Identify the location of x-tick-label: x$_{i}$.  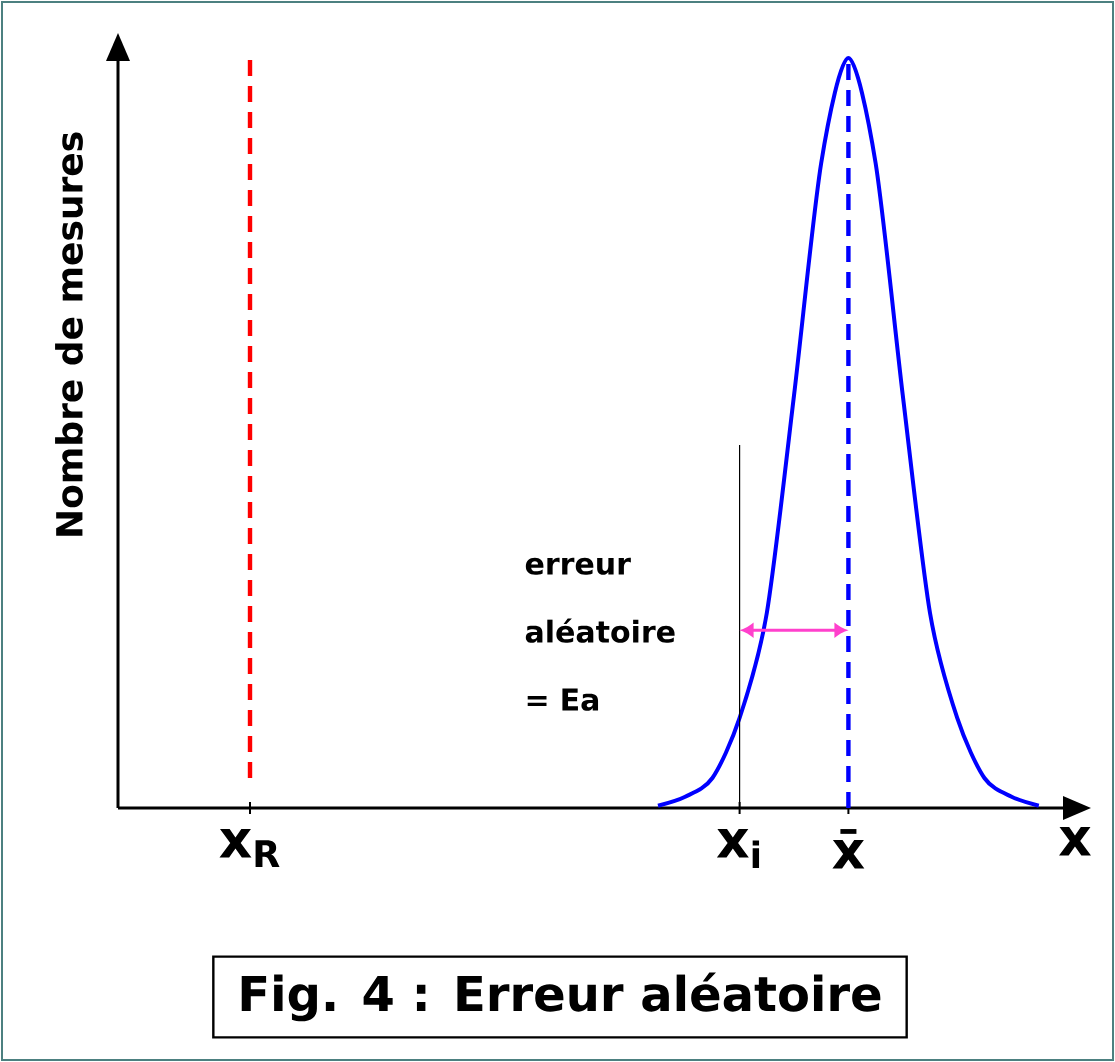
(738, 849).